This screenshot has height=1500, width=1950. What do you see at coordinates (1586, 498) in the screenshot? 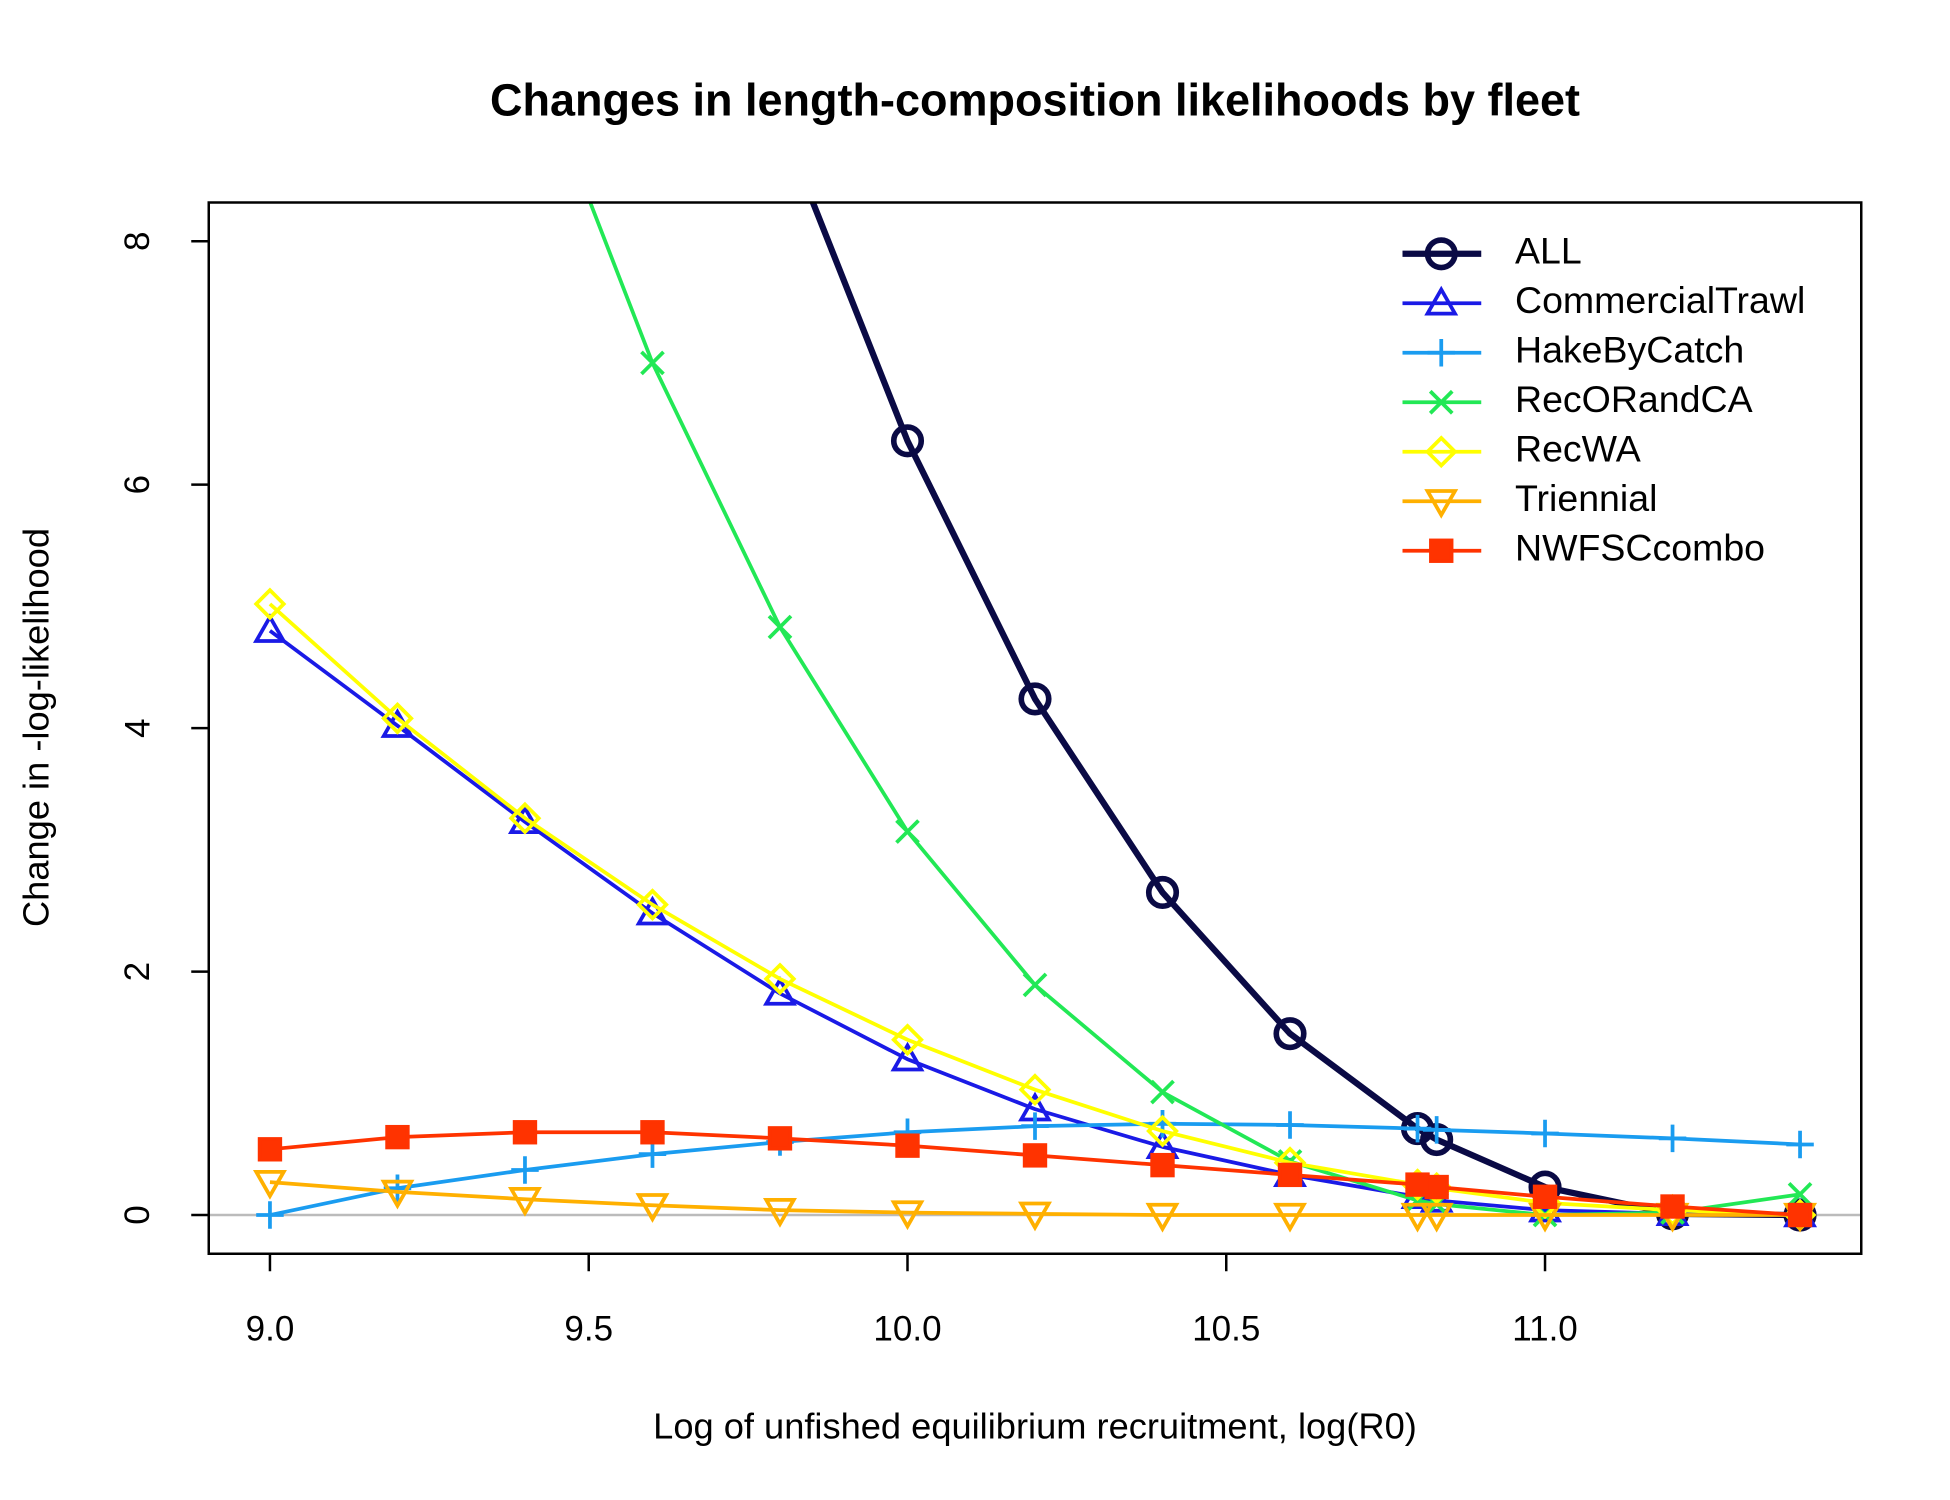
I see `legend-label: Triennial` at bounding box center [1586, 498].